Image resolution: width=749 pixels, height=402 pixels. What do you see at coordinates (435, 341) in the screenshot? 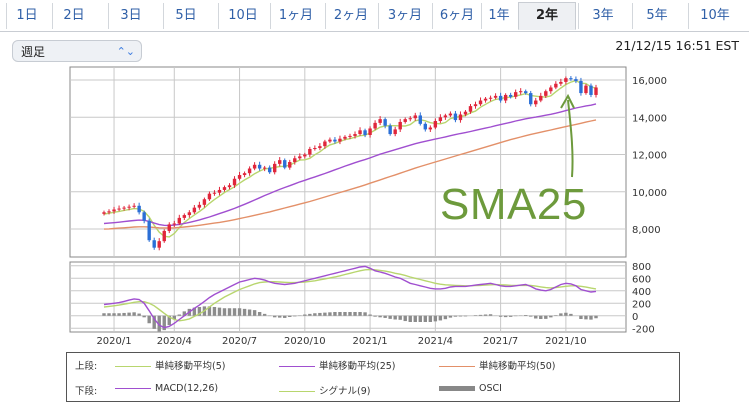
I see `x-tick-label: 2021/4` at bounding box center [435, 341].